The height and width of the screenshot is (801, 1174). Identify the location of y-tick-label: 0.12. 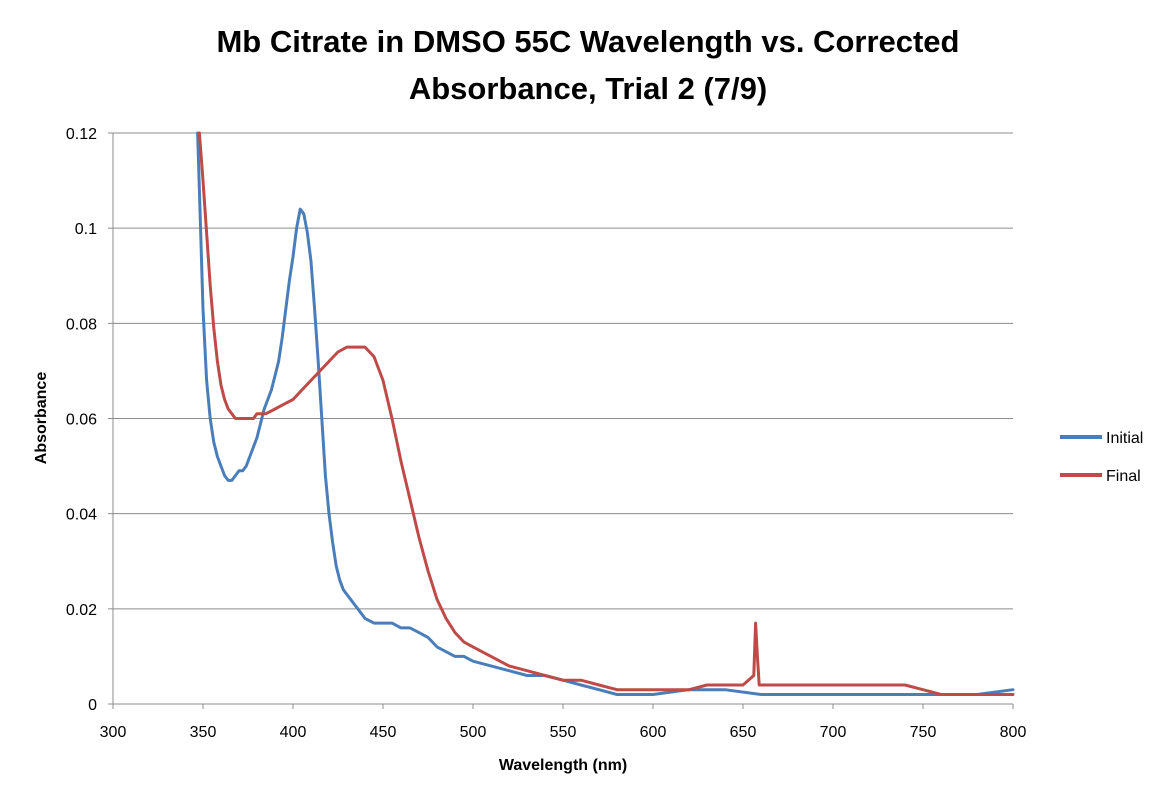
(81, 134).